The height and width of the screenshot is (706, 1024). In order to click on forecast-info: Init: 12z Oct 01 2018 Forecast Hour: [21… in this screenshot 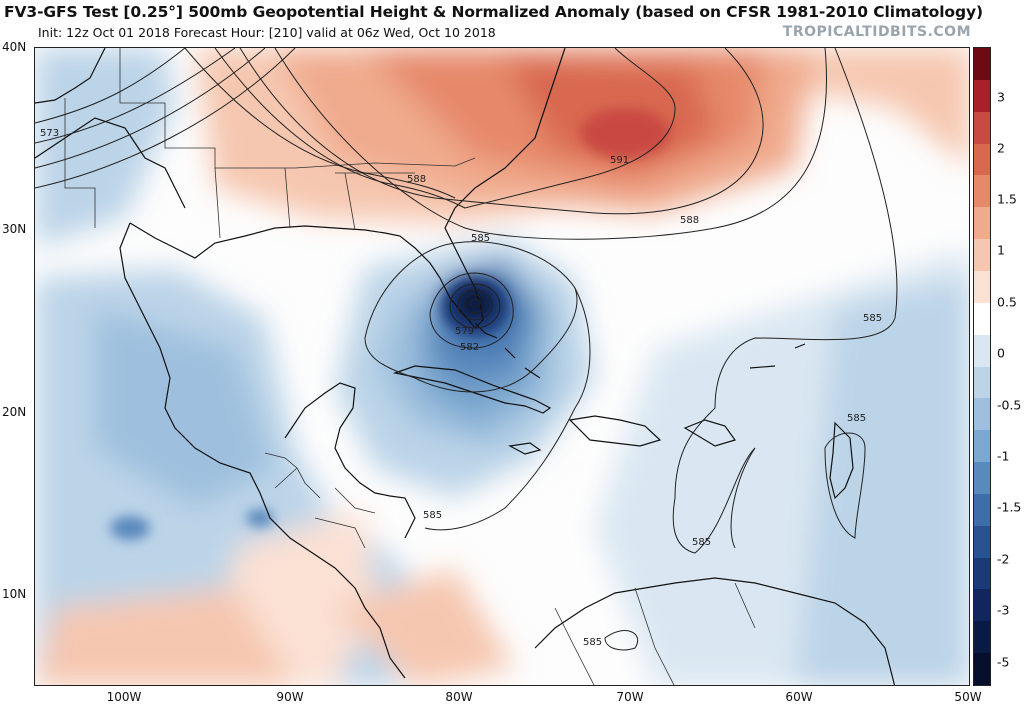, I will do `click(267, 32)`.